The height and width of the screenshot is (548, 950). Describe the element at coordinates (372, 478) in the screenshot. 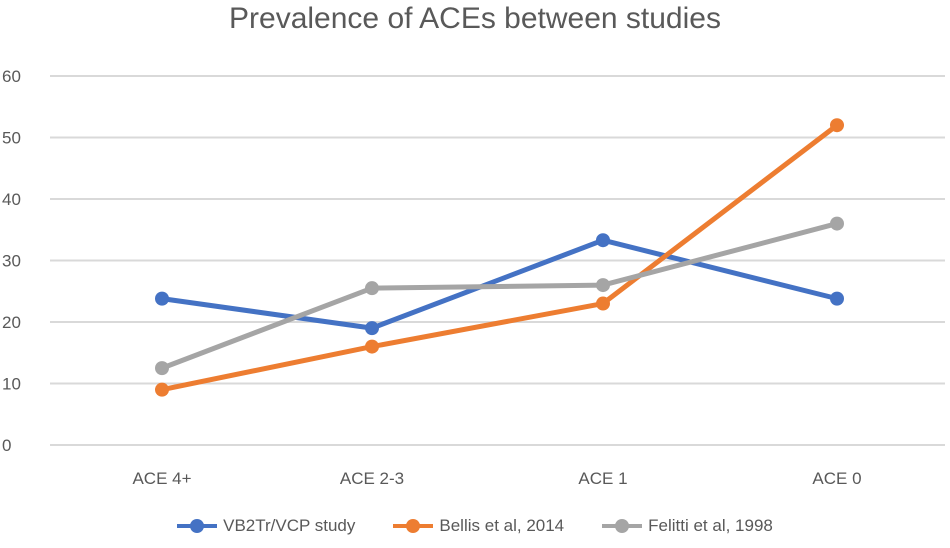

I see `x-tick-label: ACE 2-3` at that location.